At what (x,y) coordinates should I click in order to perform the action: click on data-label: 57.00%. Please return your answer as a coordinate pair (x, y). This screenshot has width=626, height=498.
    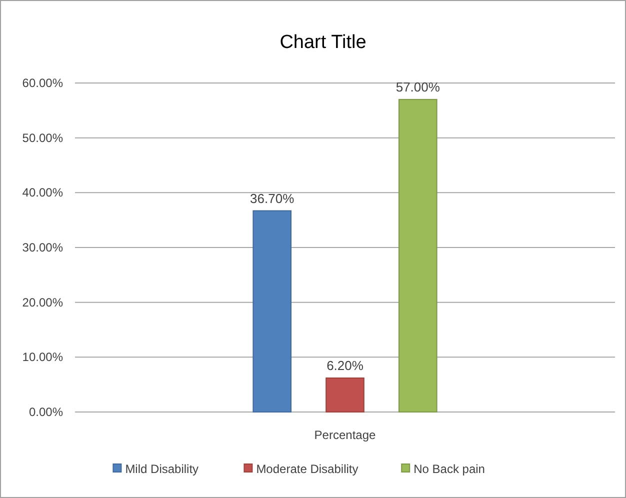
    Looking at the image, I should click on (418, 86).